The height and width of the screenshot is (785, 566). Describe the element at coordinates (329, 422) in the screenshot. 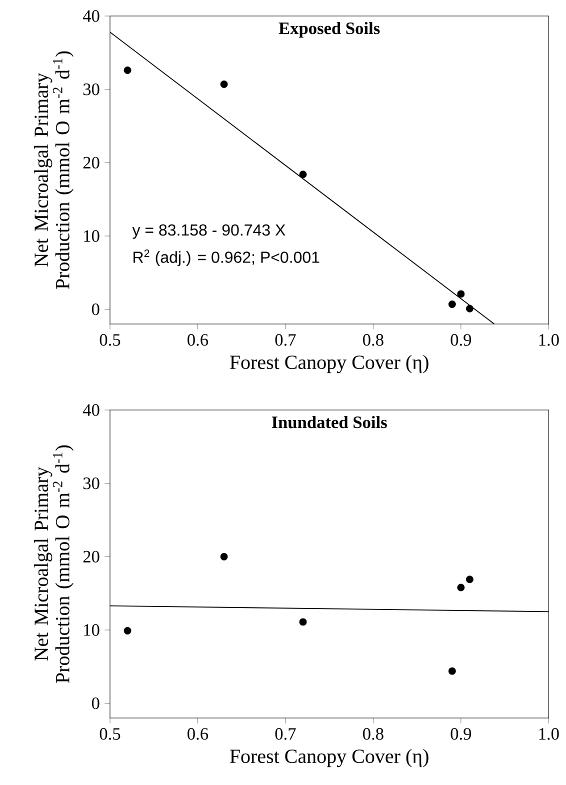

I see `chart-title: Inundated Soils` at that location.